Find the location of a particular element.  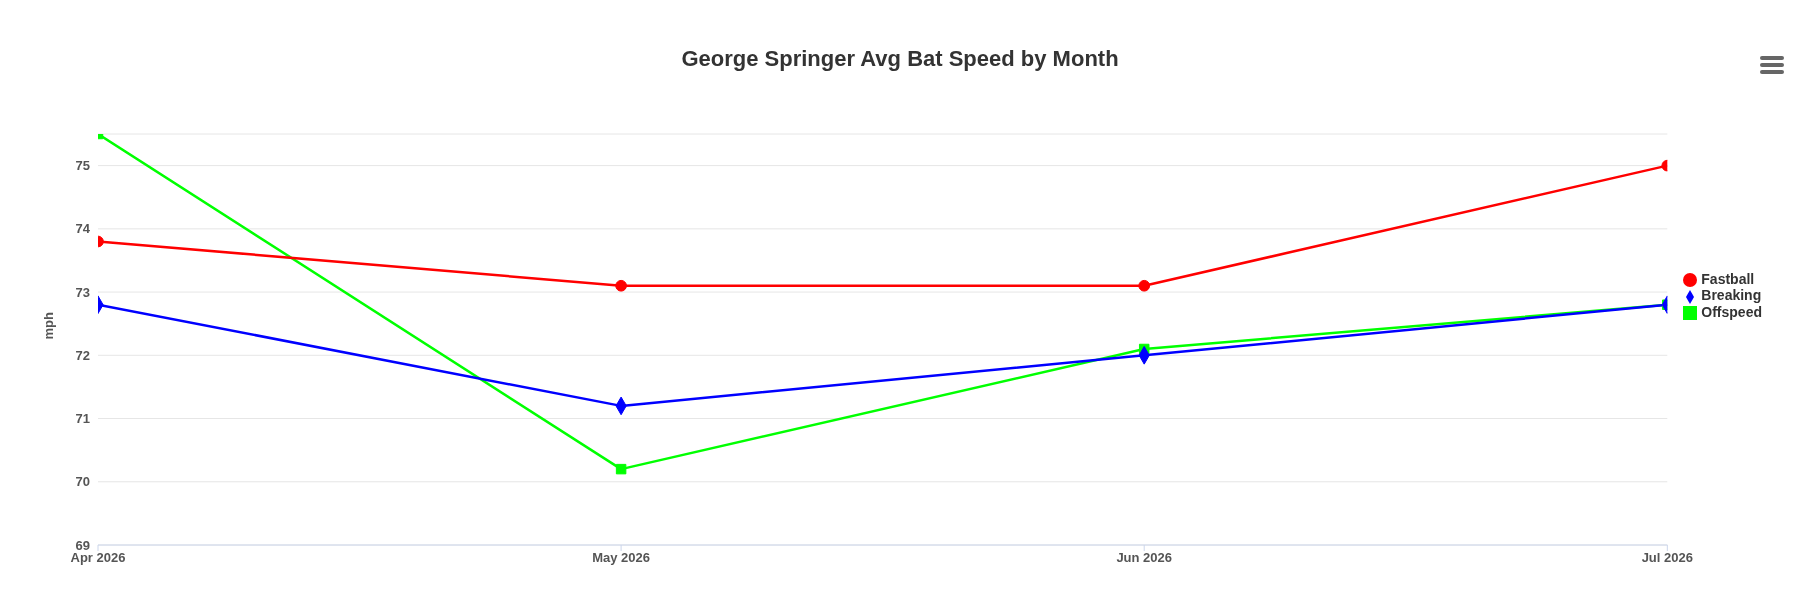

y-tick-label: 75 is located at coordinates (82, 166).